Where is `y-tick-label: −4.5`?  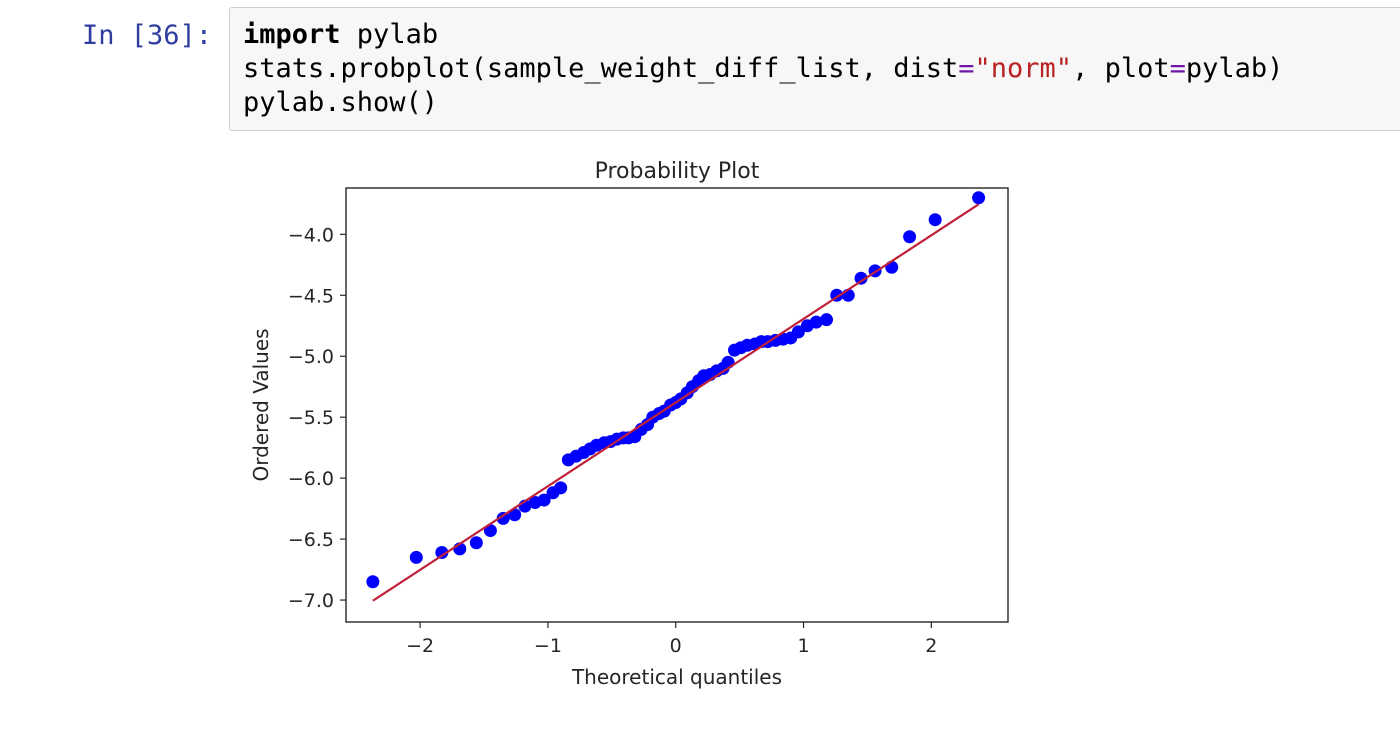 y-tick-label: −4.5 is located at coordinates (311, 296).